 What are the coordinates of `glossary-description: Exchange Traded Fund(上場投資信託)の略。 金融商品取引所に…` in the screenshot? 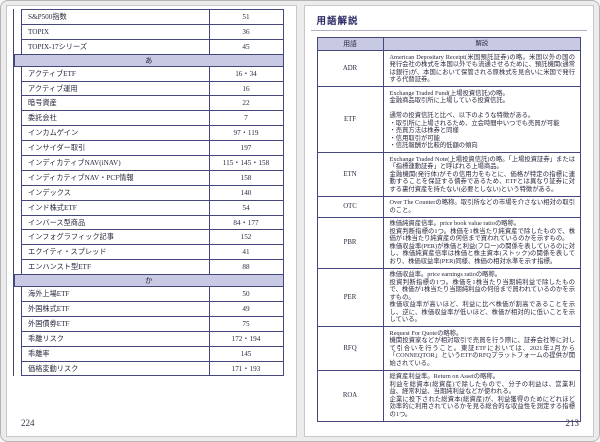 It's located at (474, 119).